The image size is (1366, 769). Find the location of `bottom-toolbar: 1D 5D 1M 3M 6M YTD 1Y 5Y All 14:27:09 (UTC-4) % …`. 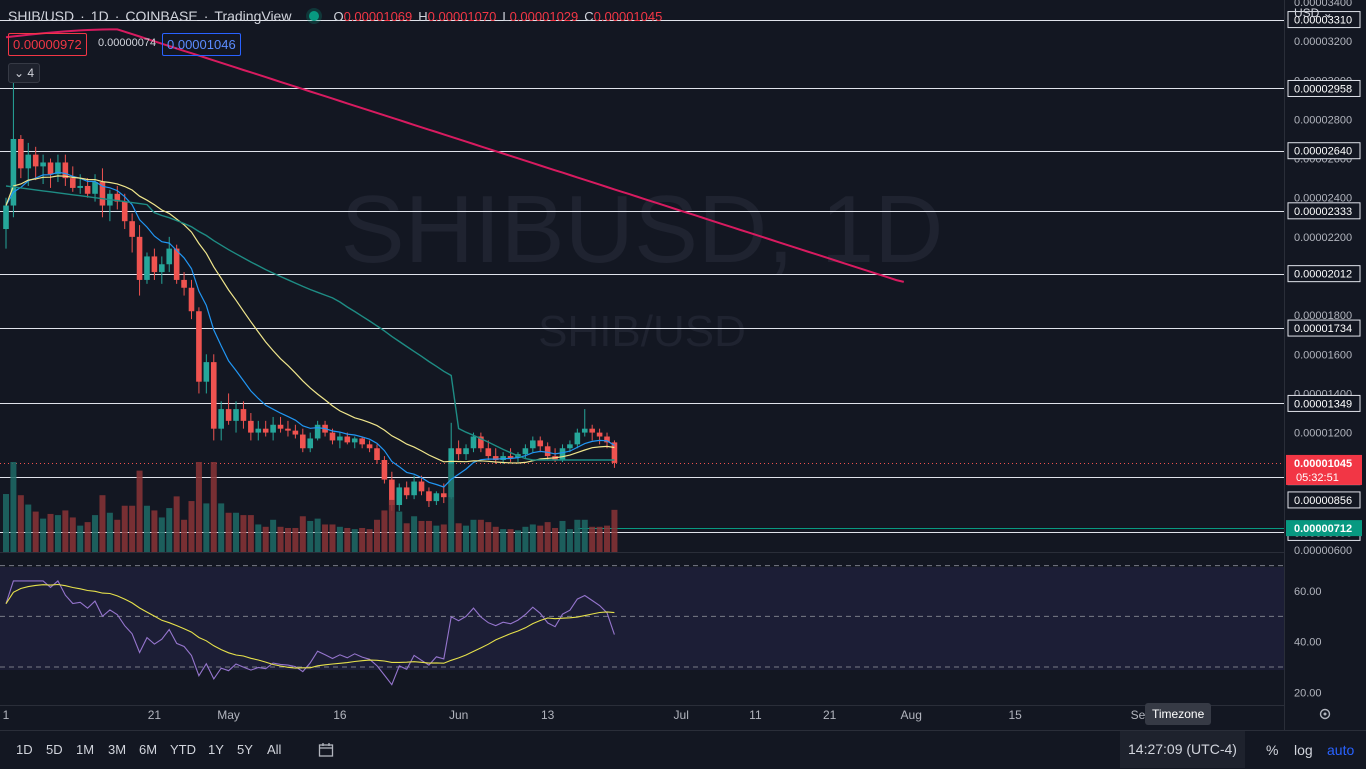

bottom-toolbar: 1D 5D 1M 3M 6M YTD 1Y 5Y All 14:27:09 (UTC-4) % … is located at coordinates (683, 749).